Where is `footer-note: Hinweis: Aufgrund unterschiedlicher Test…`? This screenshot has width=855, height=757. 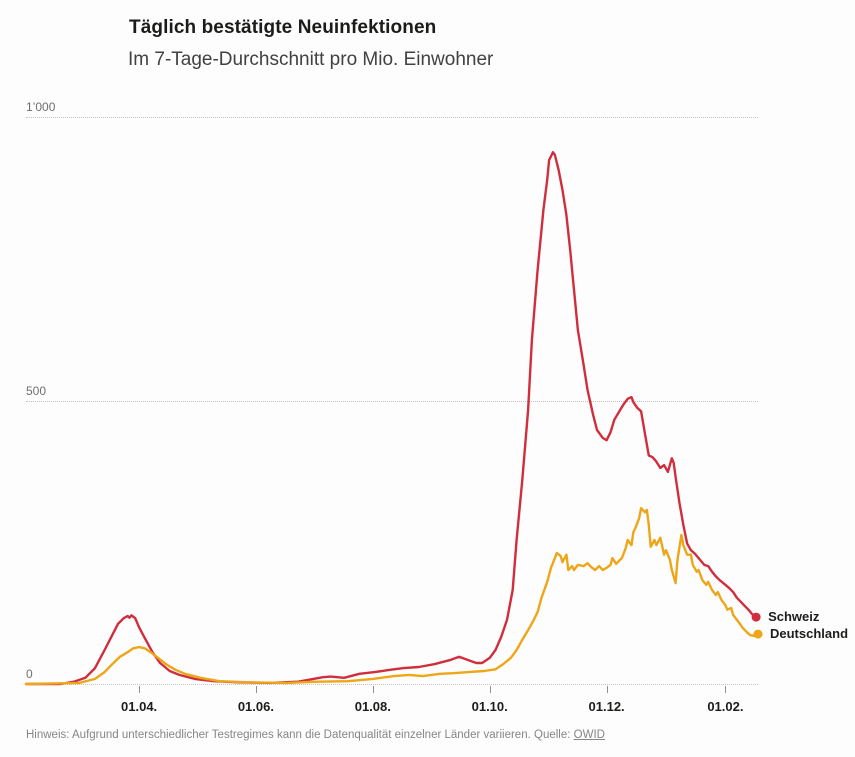 footer-note: Hinweis: Aufgrund unterschiedlicher Test… is located at coordinates (315, 735).